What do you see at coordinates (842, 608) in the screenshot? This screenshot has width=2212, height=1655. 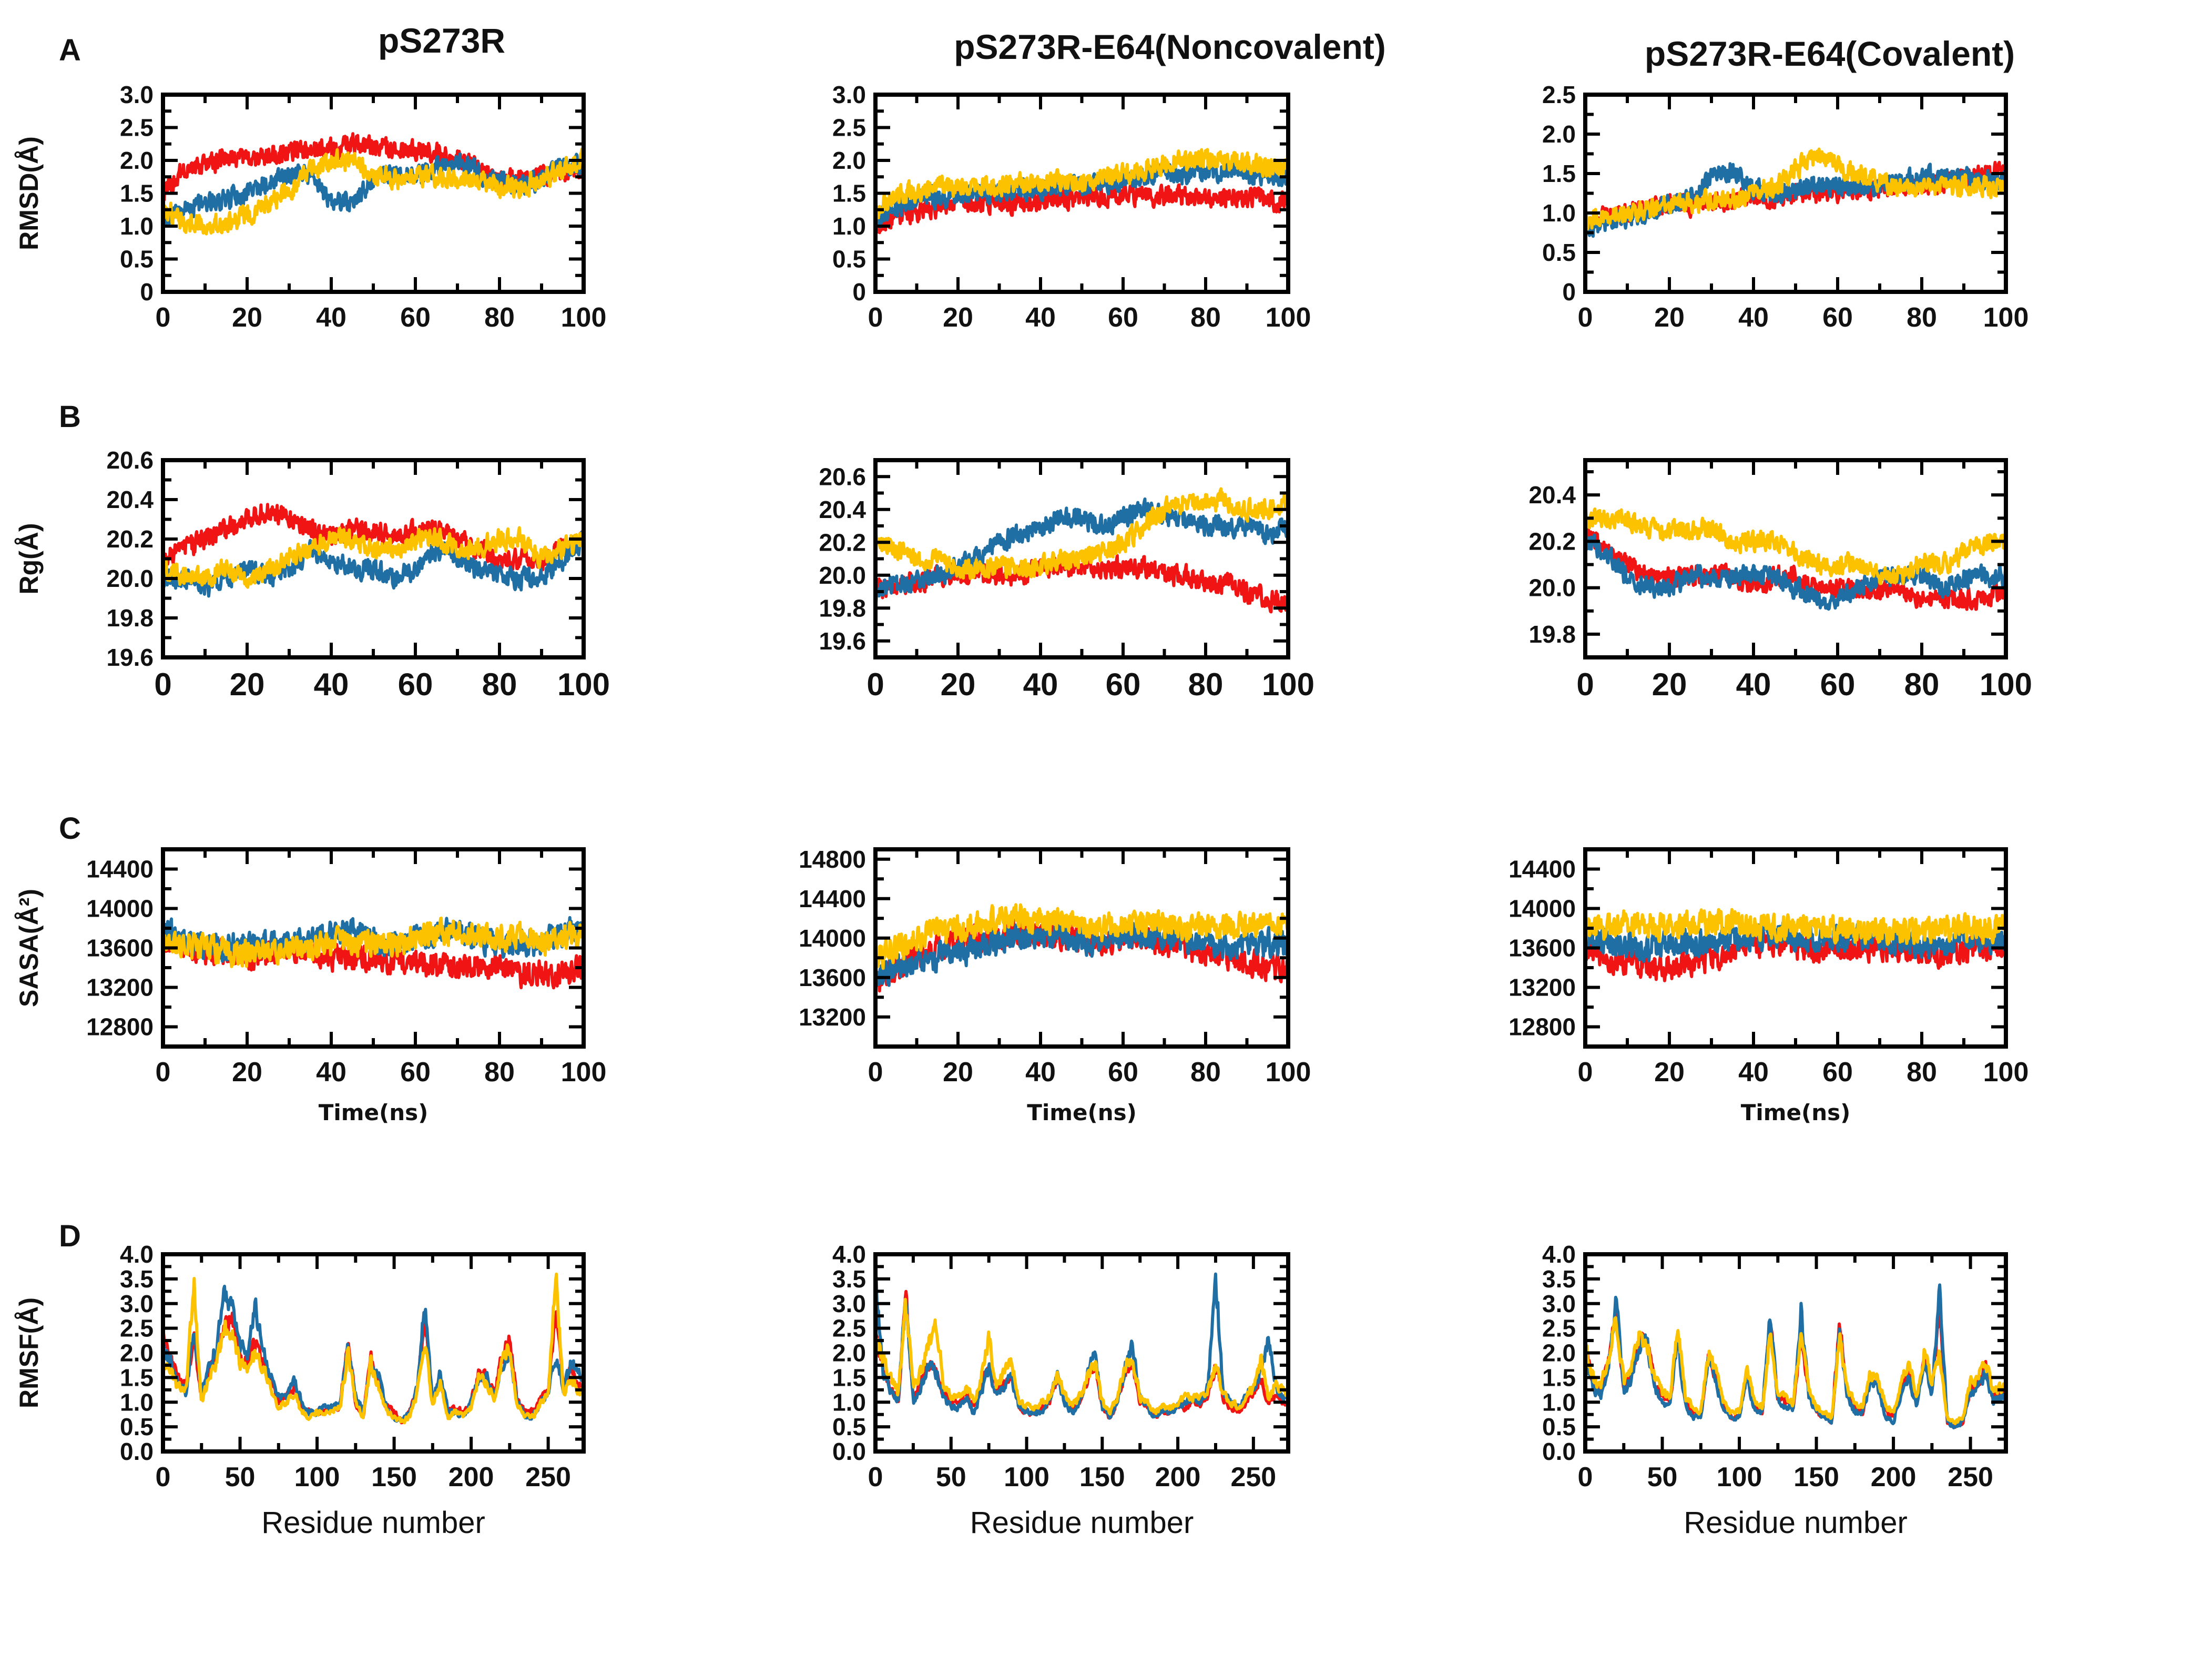 I see `y-tick-label: 19.8` at bounding box center [842, 608].